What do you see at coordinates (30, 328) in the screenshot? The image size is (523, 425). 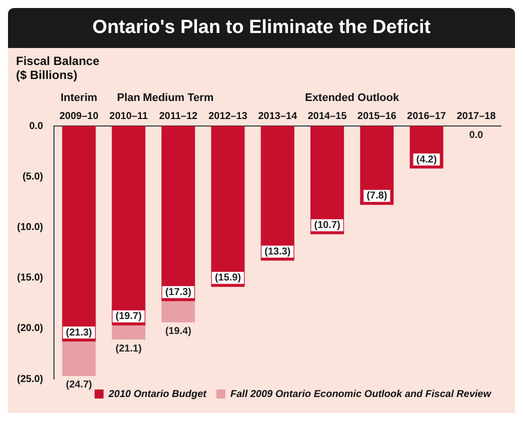 I see `y-tick-label: (20.0)` at bounding box center [30, 328].